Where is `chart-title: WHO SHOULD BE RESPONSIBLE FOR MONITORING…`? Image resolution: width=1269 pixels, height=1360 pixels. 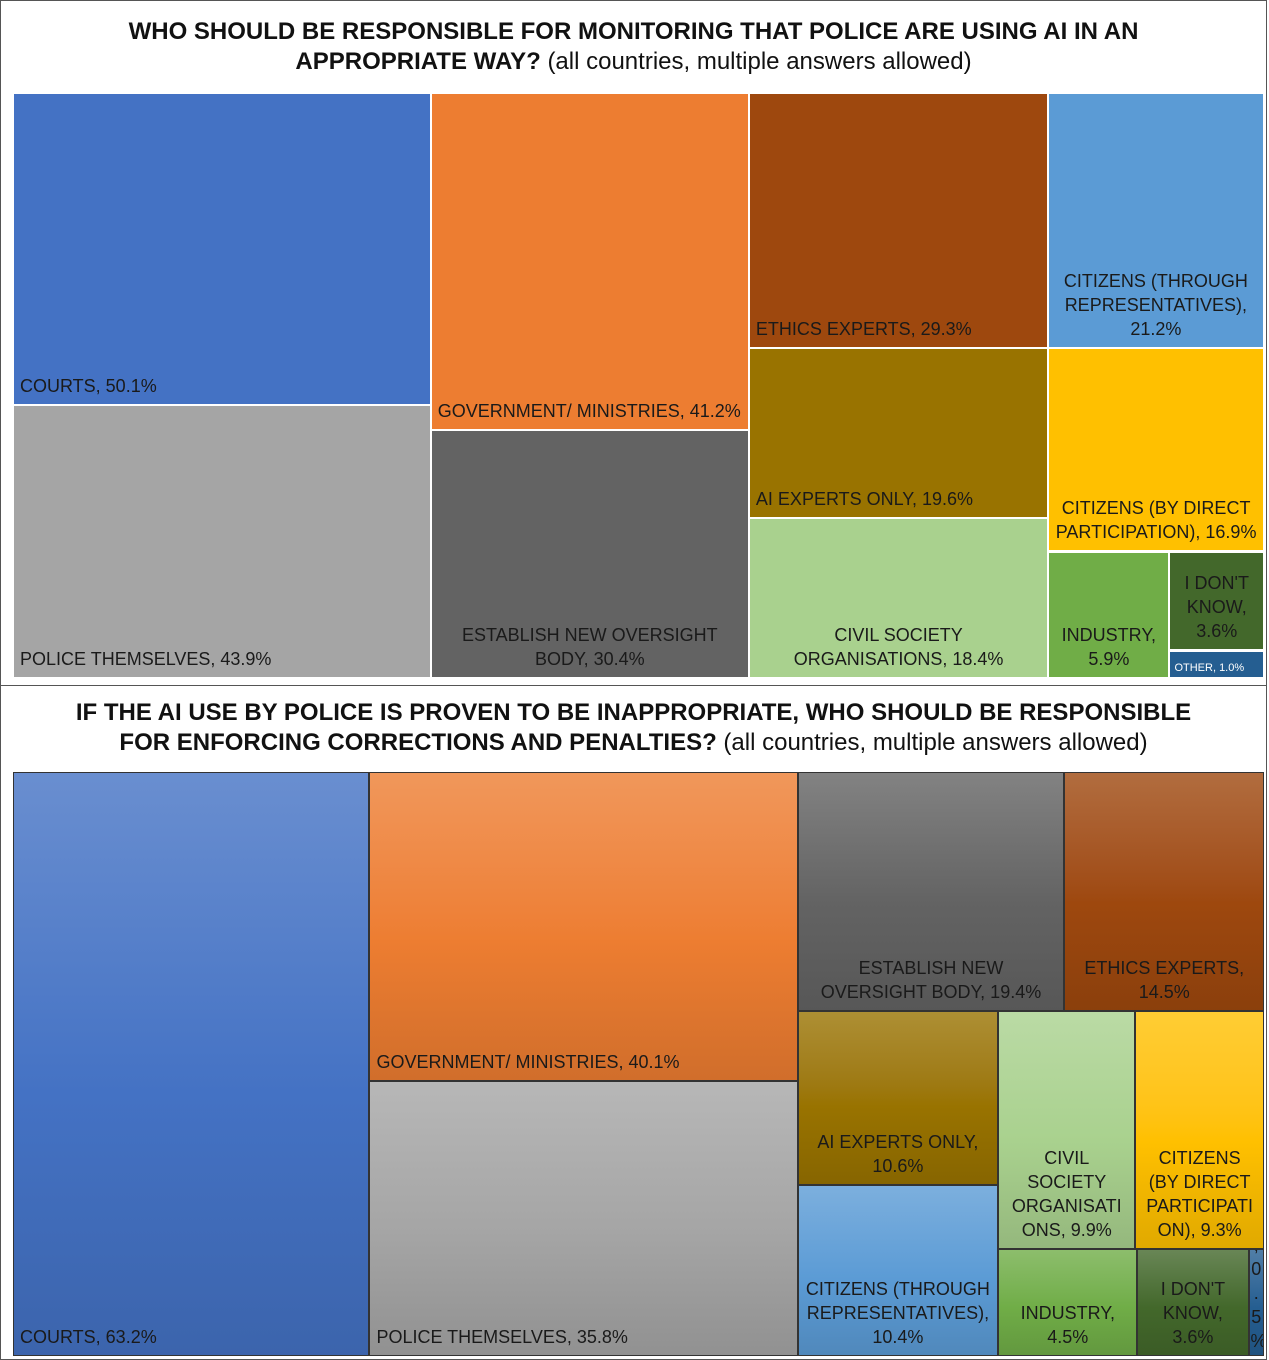 chart-title: WHO SHOULD BE RESPONSIBLE FOR MONITORING… is located at coordinates (633, 47).